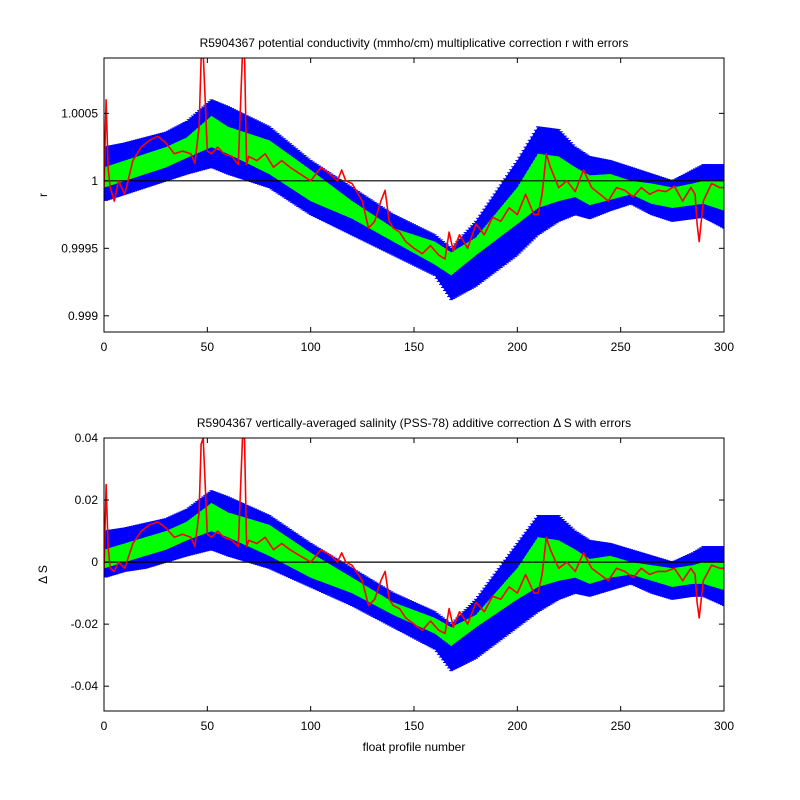 The image size is (800, 800). I want to click on y-tick-label: -0.04, so click(85, 686).